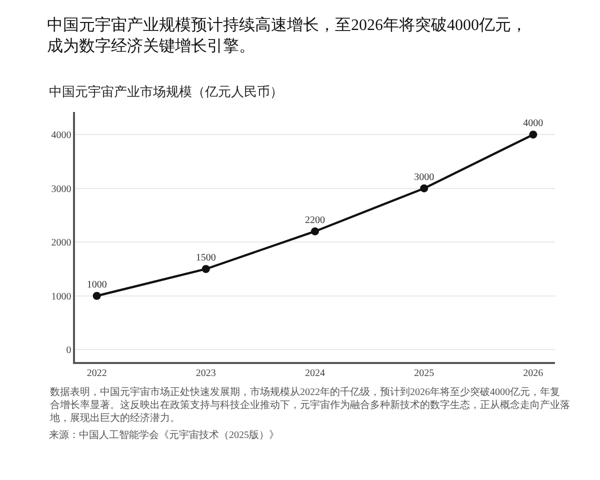  I want to click on data-label: 3000, so click(424, 177).